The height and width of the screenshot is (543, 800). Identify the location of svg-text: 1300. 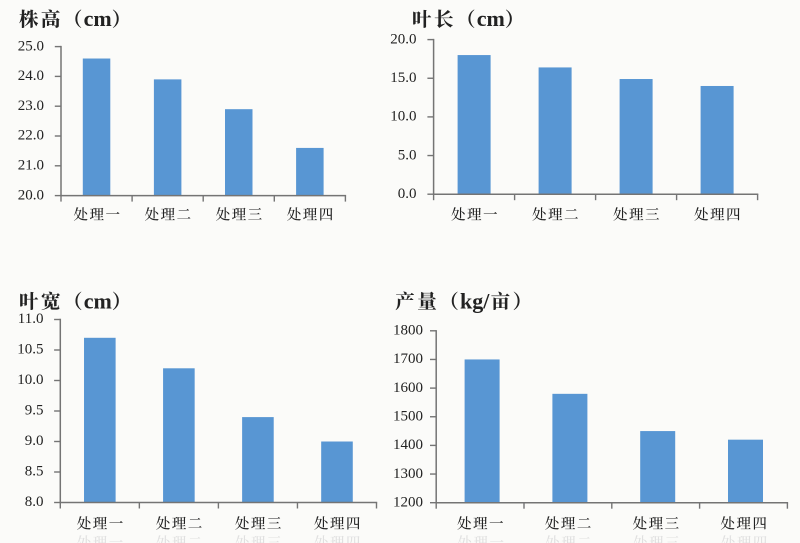
(408, 474).